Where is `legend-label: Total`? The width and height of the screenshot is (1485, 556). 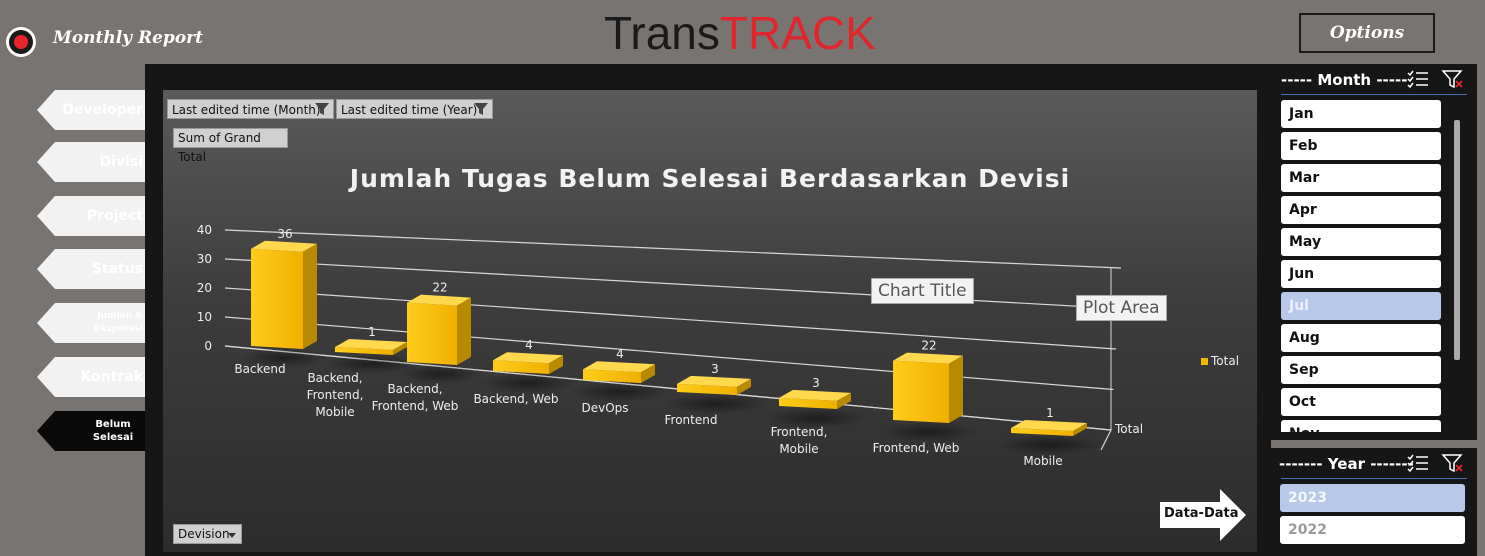
legend-label: Total is located at coordinates (1225, 361).